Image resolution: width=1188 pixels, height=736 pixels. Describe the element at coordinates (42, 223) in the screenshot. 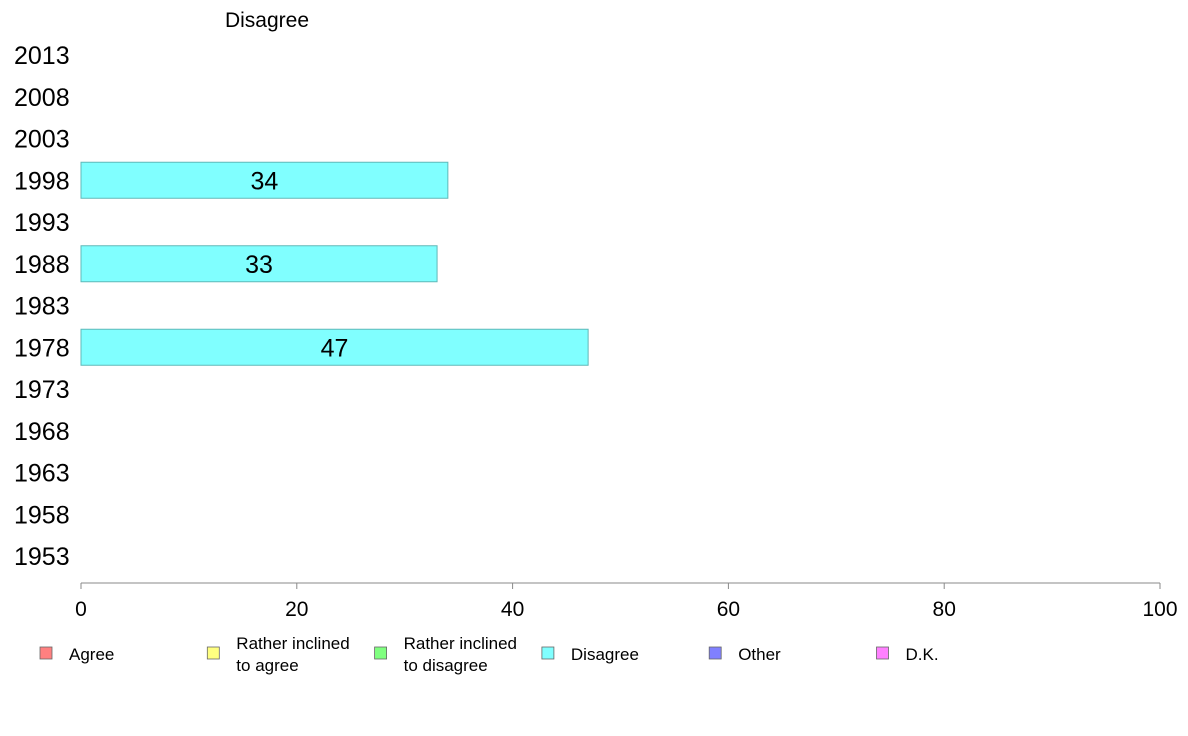

I see `category-label: 1993` at that location.